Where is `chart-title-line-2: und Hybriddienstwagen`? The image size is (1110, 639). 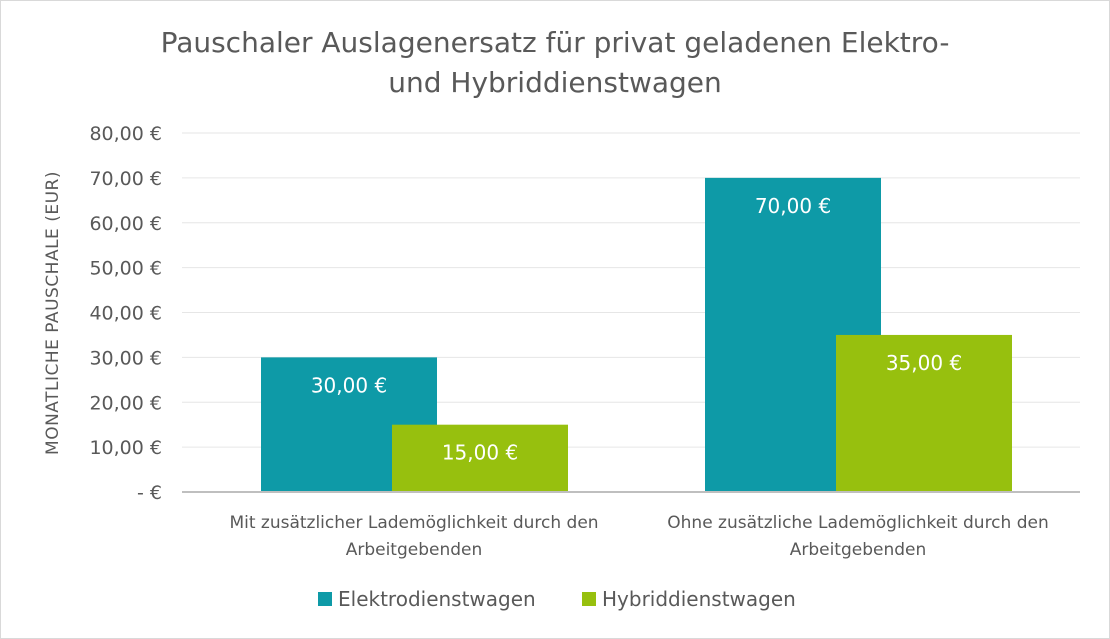
chart-title-line-2: und Hybriddienstwagen is located at coordinates (555, 82).